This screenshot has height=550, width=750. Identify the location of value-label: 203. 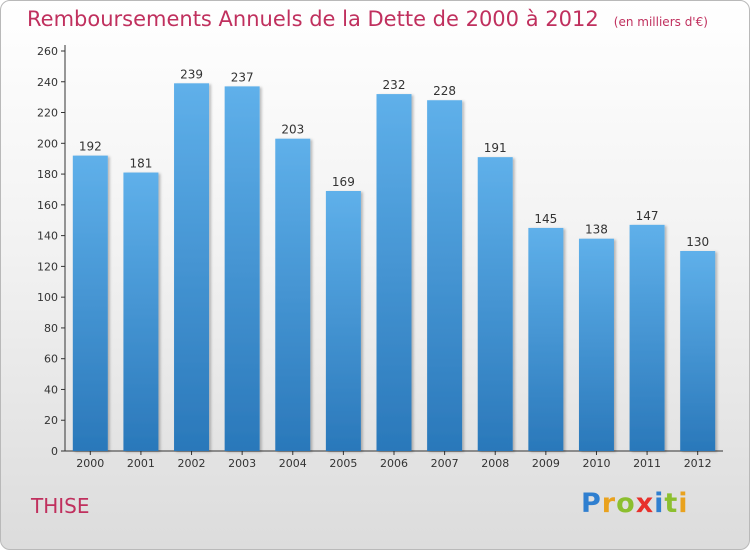
(292, 130).